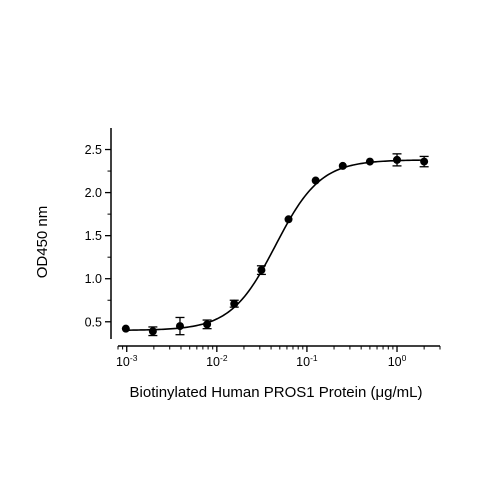 The image size is (500, 500). What do you see at coordinates (93, 150) in the screenshot?
I see `y-tick-label: 2.5` at bounding box center [93, 150].